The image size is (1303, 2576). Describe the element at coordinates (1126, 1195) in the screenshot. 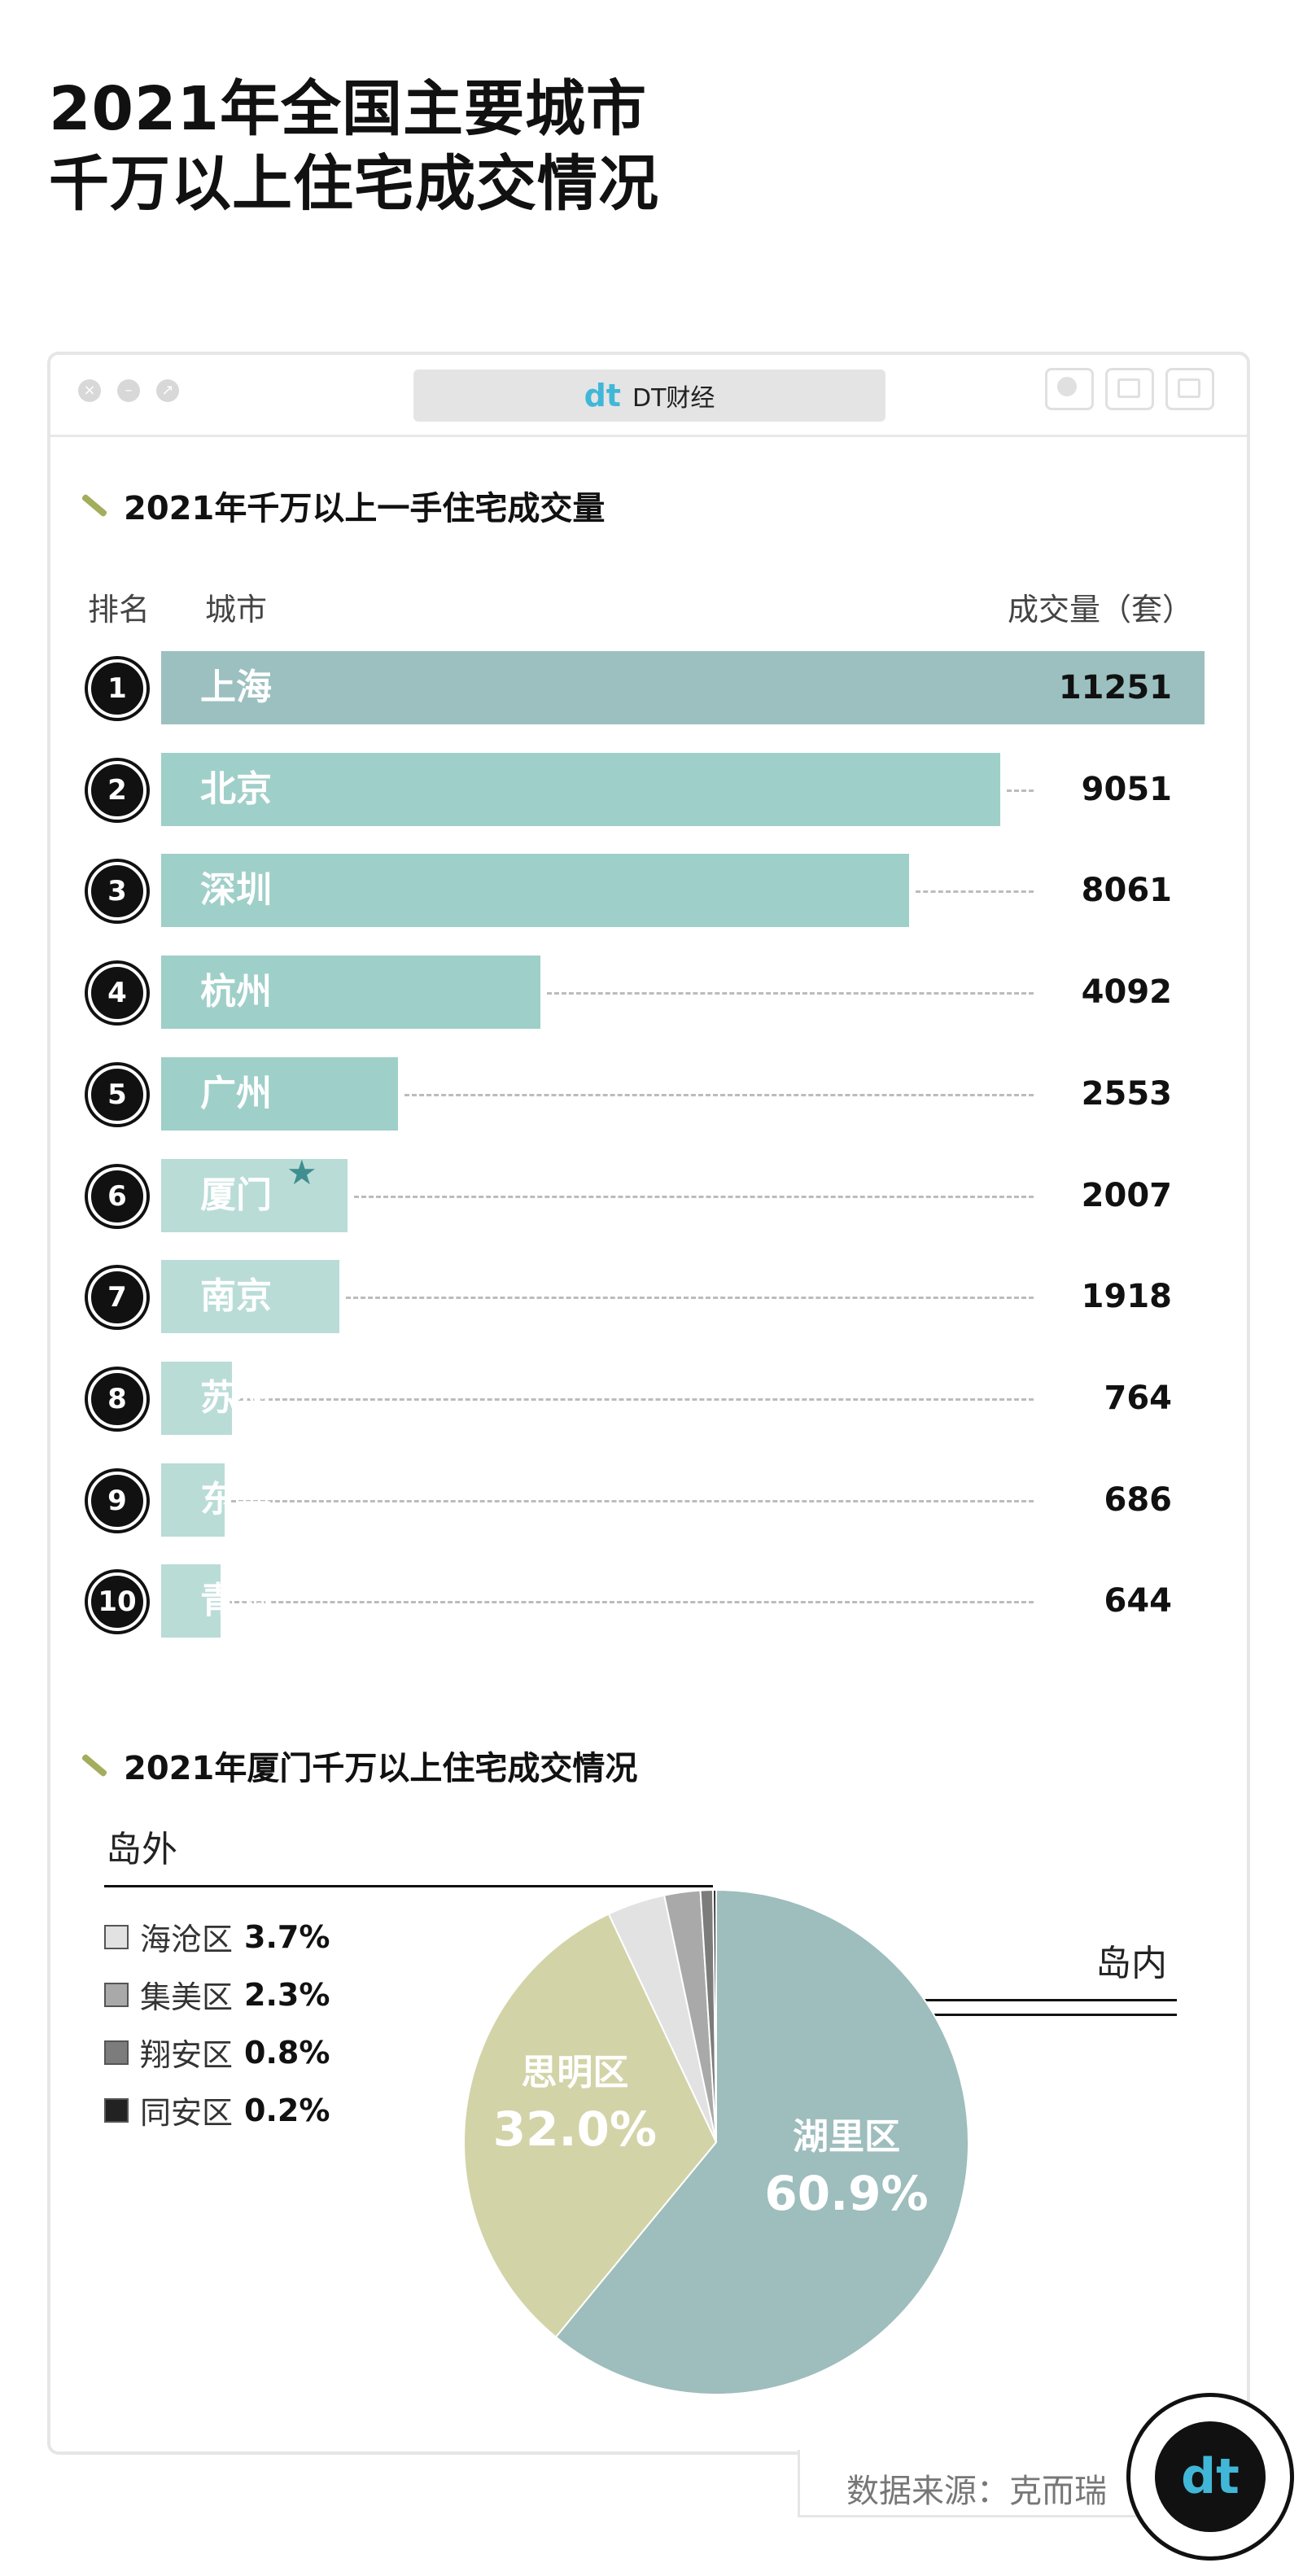

I see `value-label: 2007` at that location.